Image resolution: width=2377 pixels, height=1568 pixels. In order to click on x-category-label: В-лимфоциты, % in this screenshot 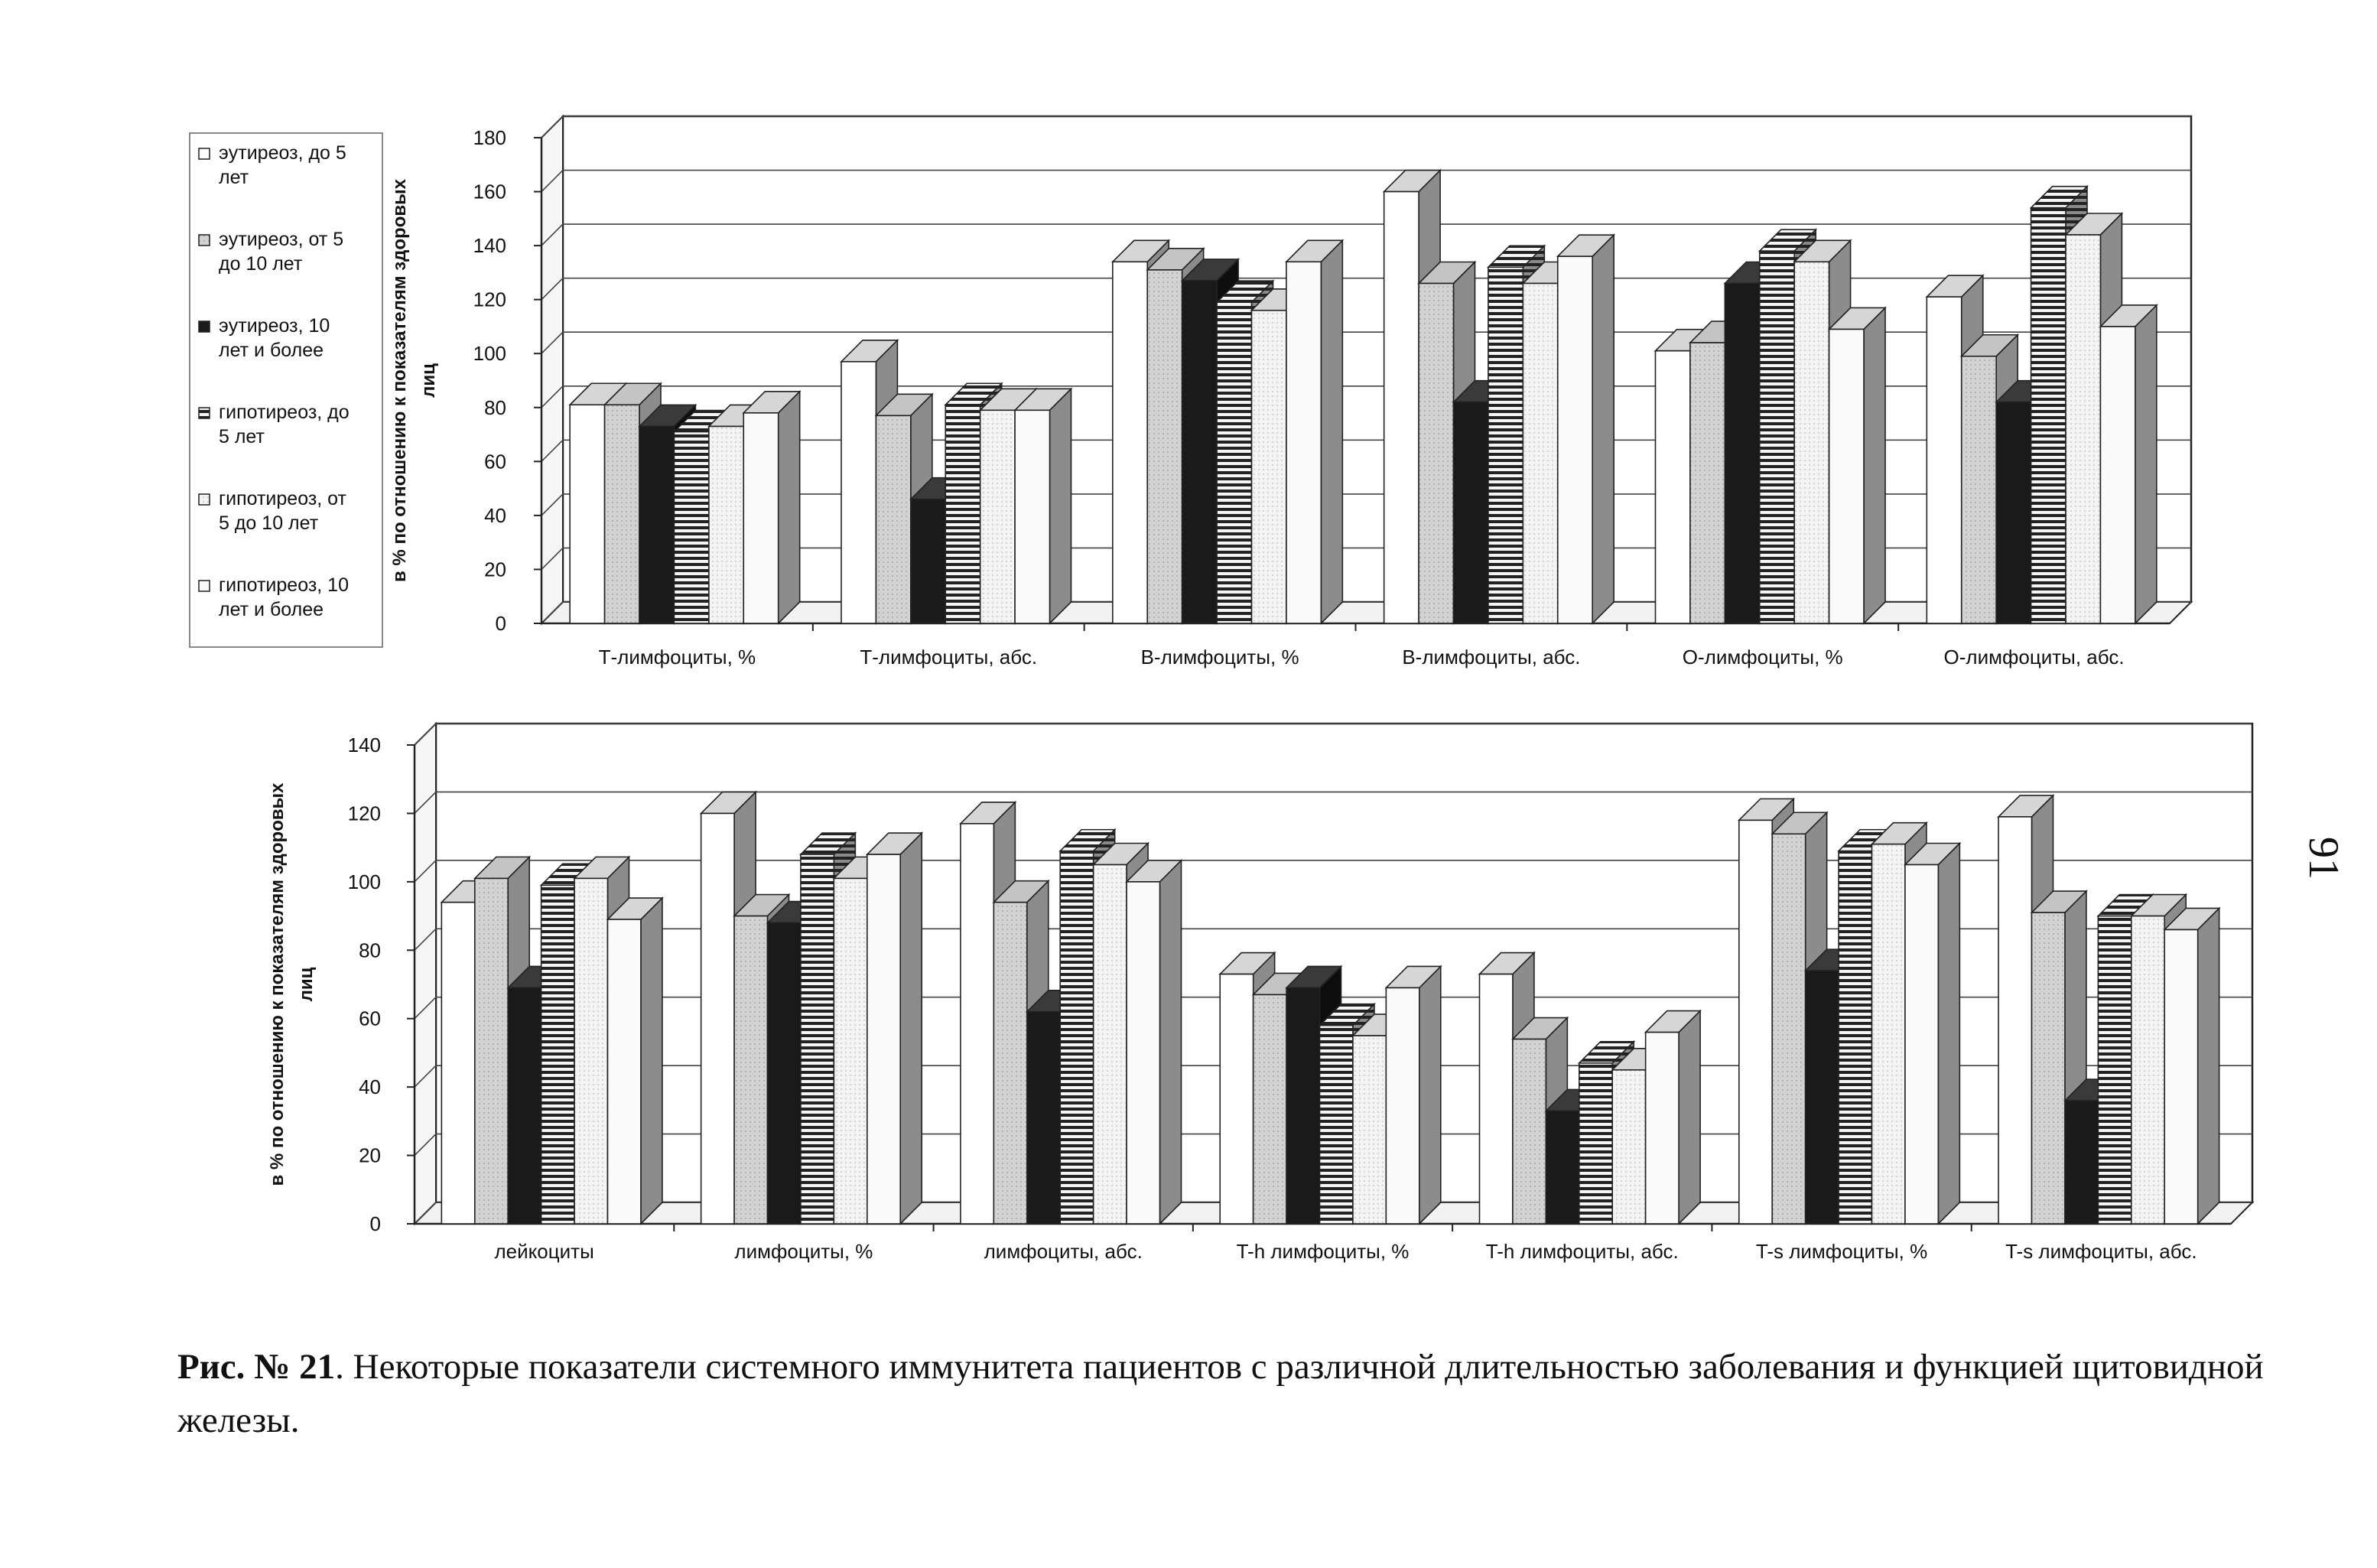, I will do `click(1220, 657)`.